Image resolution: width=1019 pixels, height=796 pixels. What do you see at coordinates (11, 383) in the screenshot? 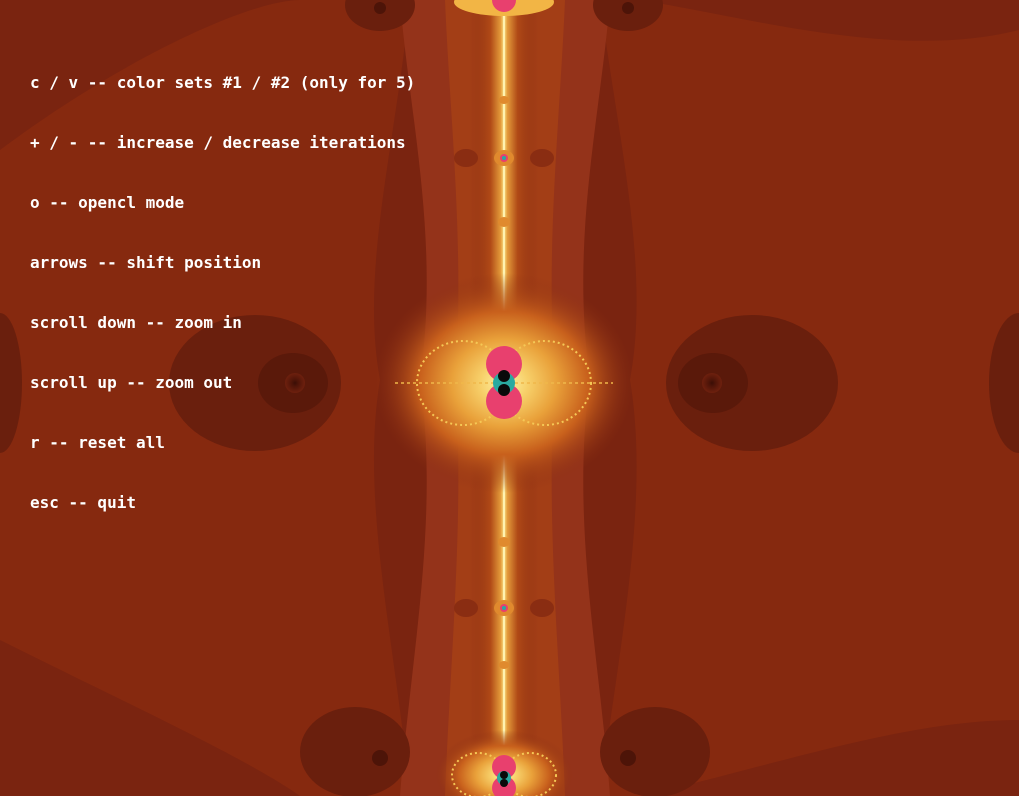
I see `dark-oval-far-left` at bounding box center [11, 383].